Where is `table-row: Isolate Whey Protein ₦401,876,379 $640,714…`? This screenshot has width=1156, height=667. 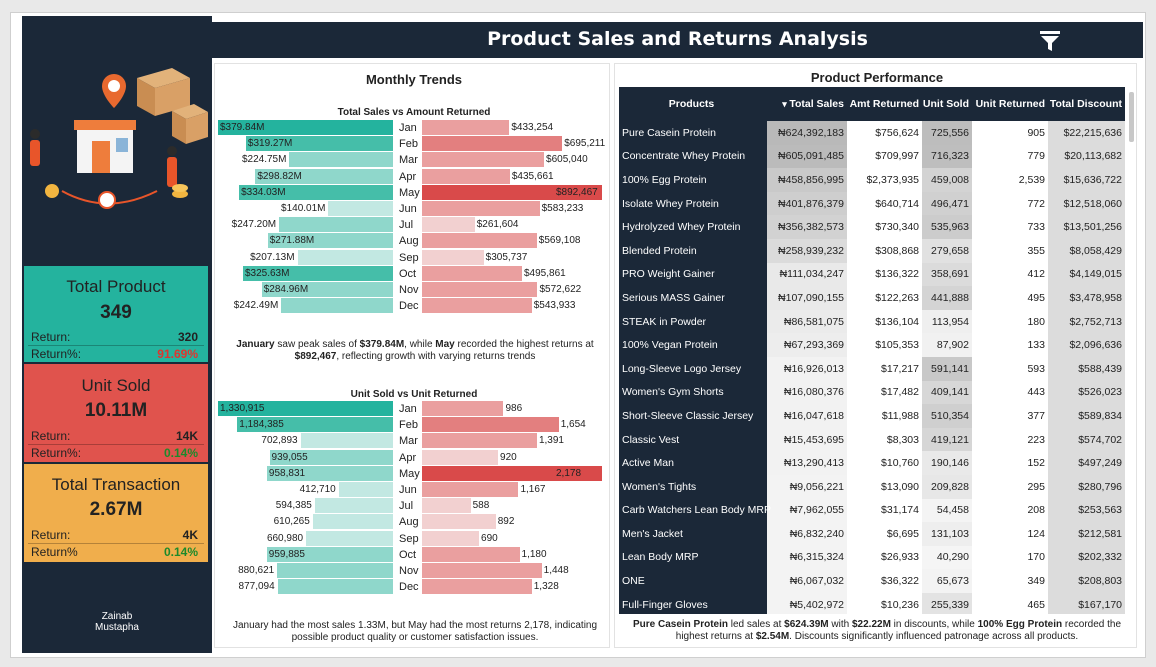 table-row: Isolate Whey Protein ₦401,876,379 $640,714… is located at coordinates (872, 203).